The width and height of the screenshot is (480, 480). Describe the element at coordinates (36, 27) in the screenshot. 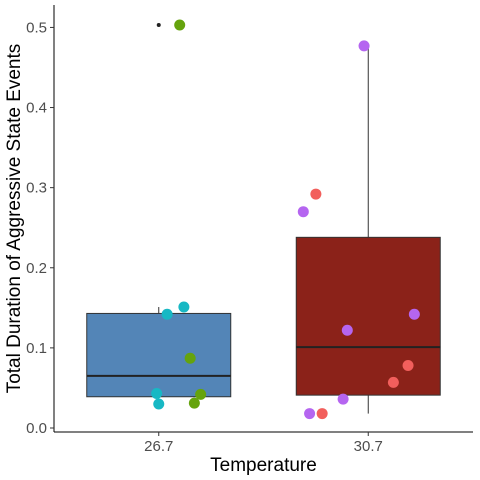

I see `y-tick-label: 0.5` at that location.